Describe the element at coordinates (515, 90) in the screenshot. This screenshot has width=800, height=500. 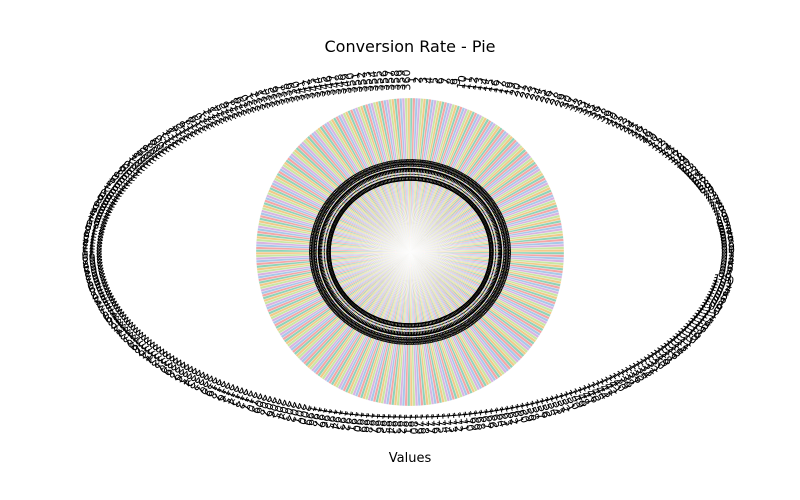
I see `slice-label: 20` at that location.